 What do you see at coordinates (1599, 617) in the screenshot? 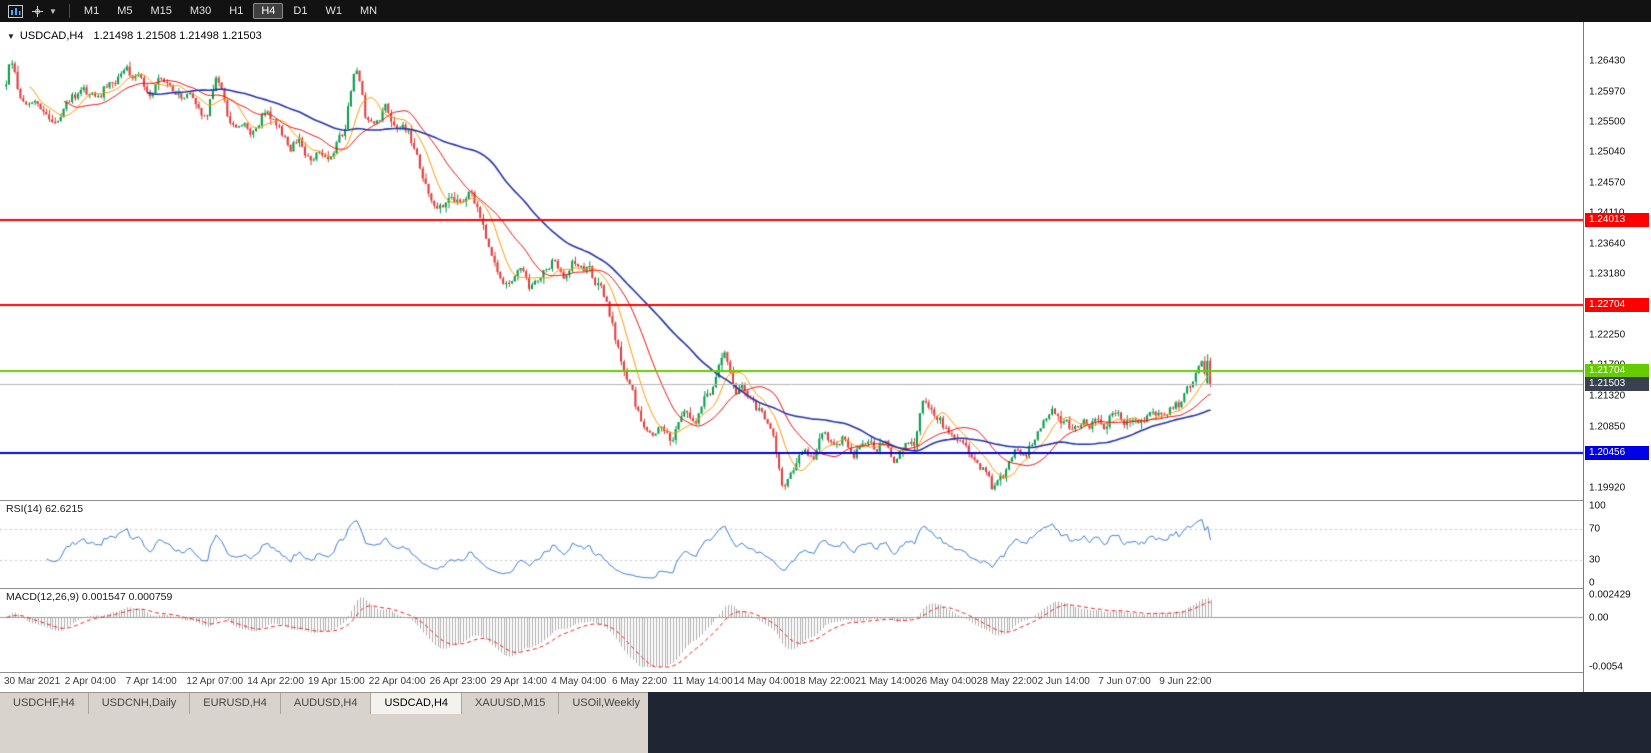
I see `macd-axis-label: 0.00` at bounding box center [1599, 617].